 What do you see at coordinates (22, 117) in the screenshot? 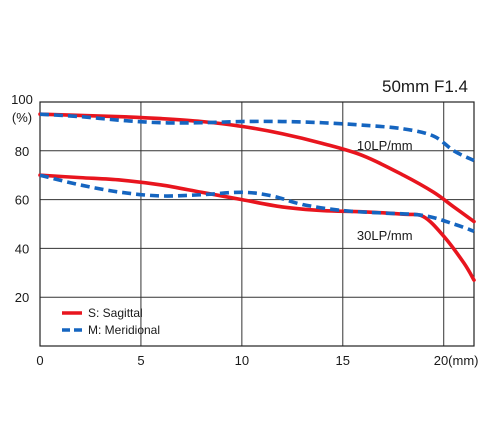
I see `y-axis-unit: (%)` at bounding box center [22, 117].